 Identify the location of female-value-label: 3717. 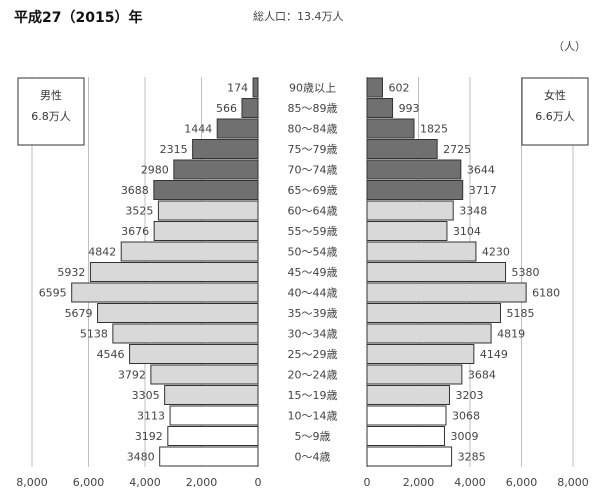
(483, 190).